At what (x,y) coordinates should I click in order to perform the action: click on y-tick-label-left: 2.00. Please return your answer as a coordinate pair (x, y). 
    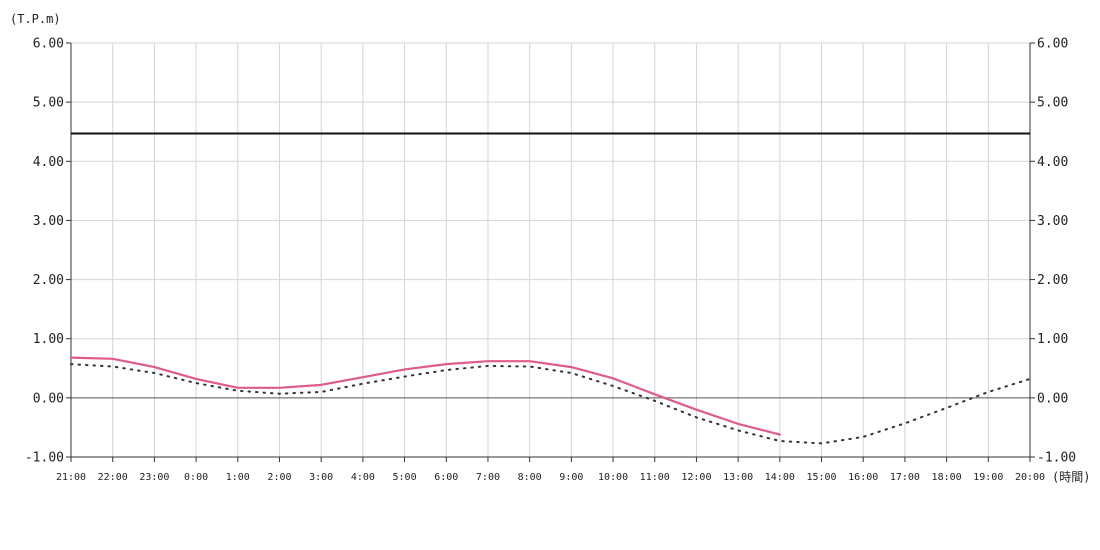
    Looking at the image, I should click on (48, 280).